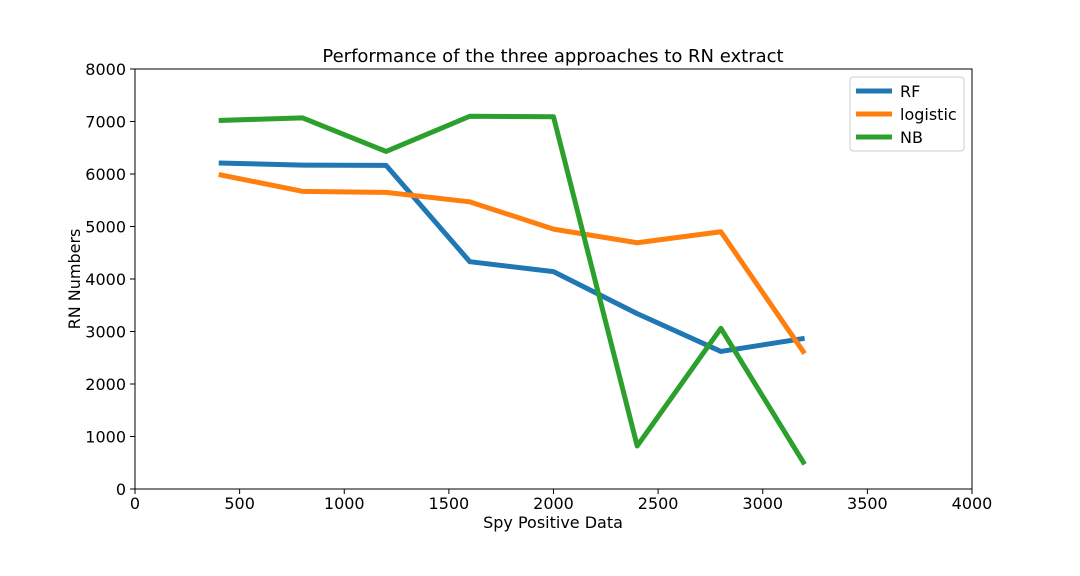 The height and width of the screenshot is (576, 1080). I want to click on x-tick-label: 1500, so click(449, 503).